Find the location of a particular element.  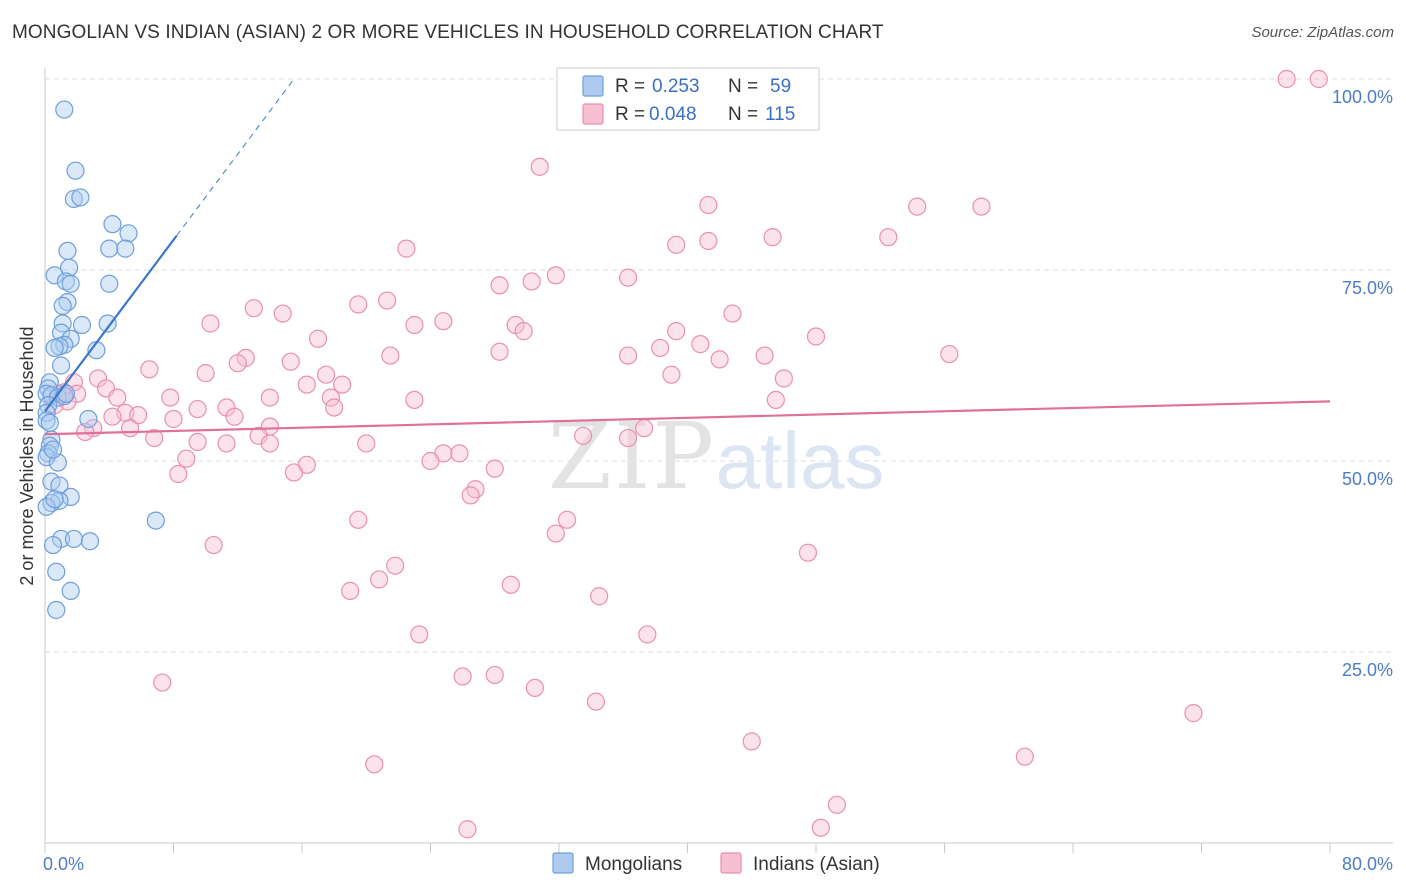

watermark-atlas: atlas is located at coordinates (800, 460).